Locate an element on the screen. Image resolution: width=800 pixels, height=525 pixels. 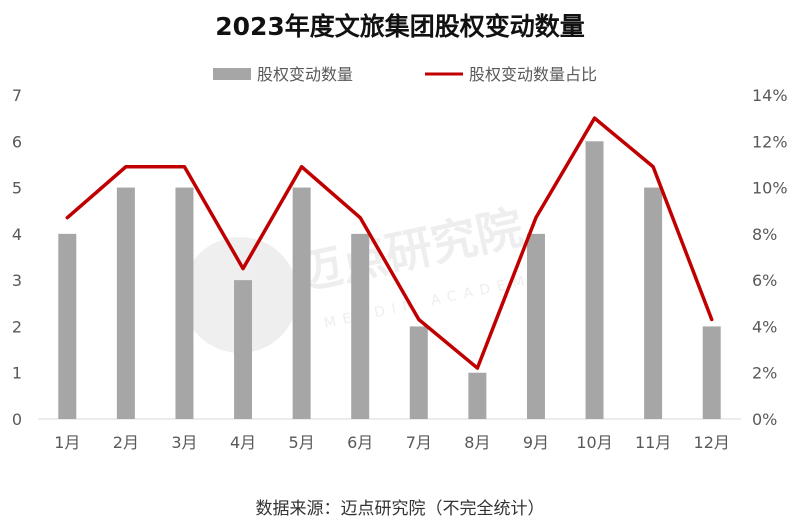
x-tick-label: 2月 is located at coordinates (126, 442).